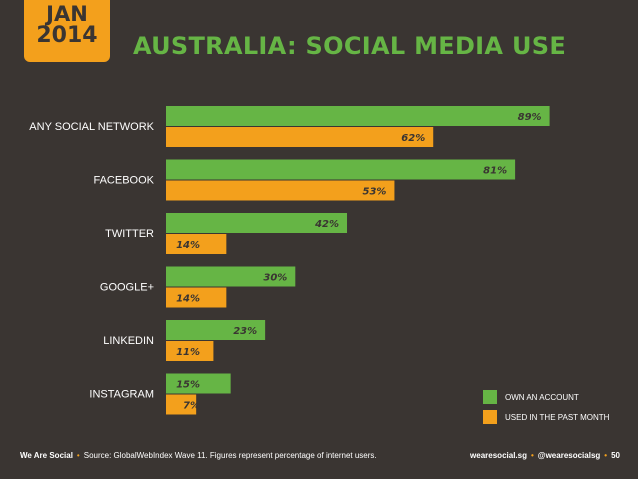 The height and width of the screenshot is (479, 638). What do you see at coordinates (358, 116) in the screenshot?
I see `bar-own-any-social-network` at bounding box center [358, 116].